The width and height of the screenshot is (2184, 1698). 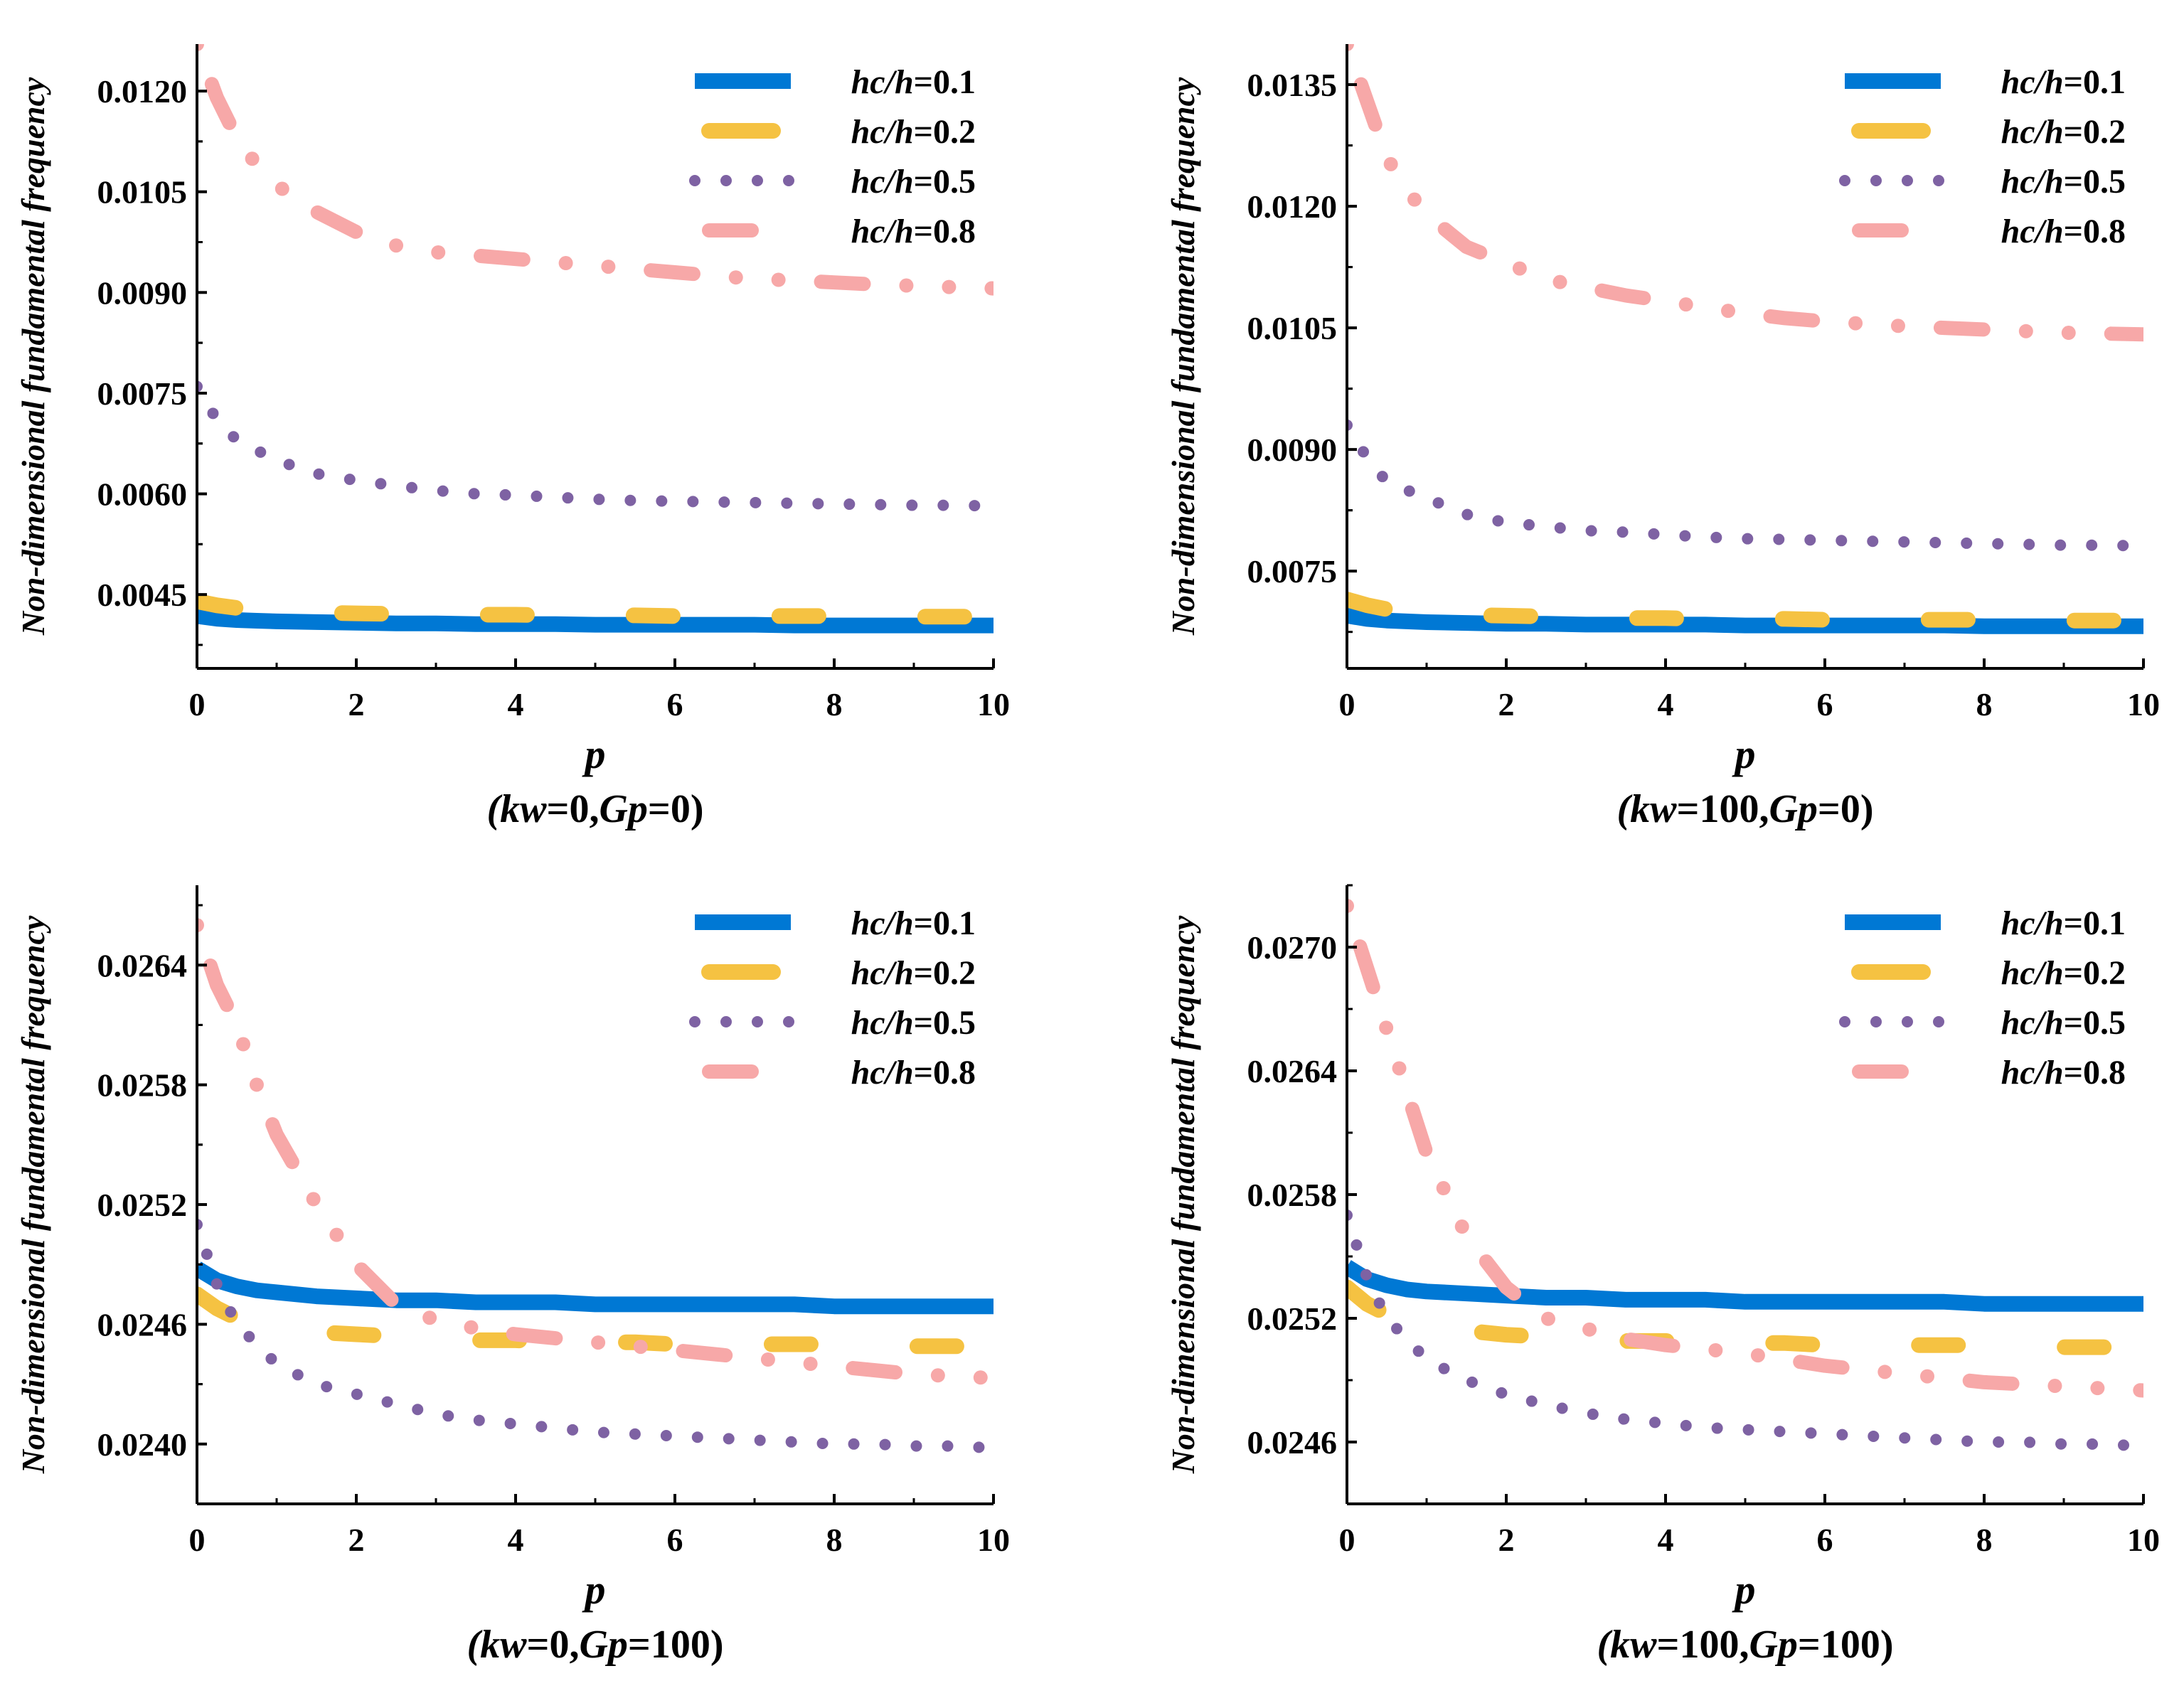 What do you see at coordinates (142, 595) in the screenshot?
I see `y-tick-label: 0.0045` at bounding box center [142, 595].